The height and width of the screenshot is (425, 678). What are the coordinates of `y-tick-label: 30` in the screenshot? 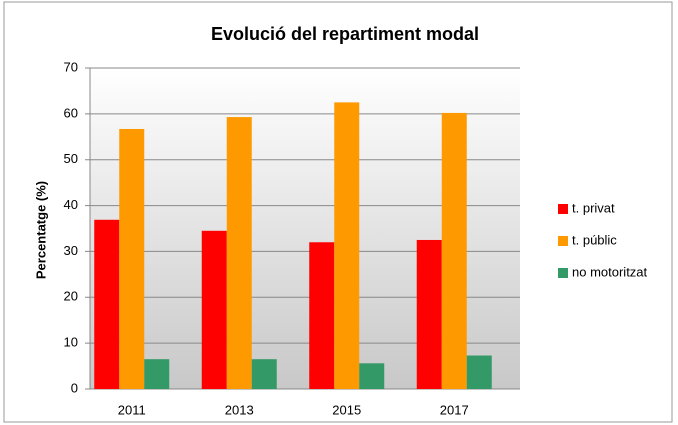 It's located at (71, 250).